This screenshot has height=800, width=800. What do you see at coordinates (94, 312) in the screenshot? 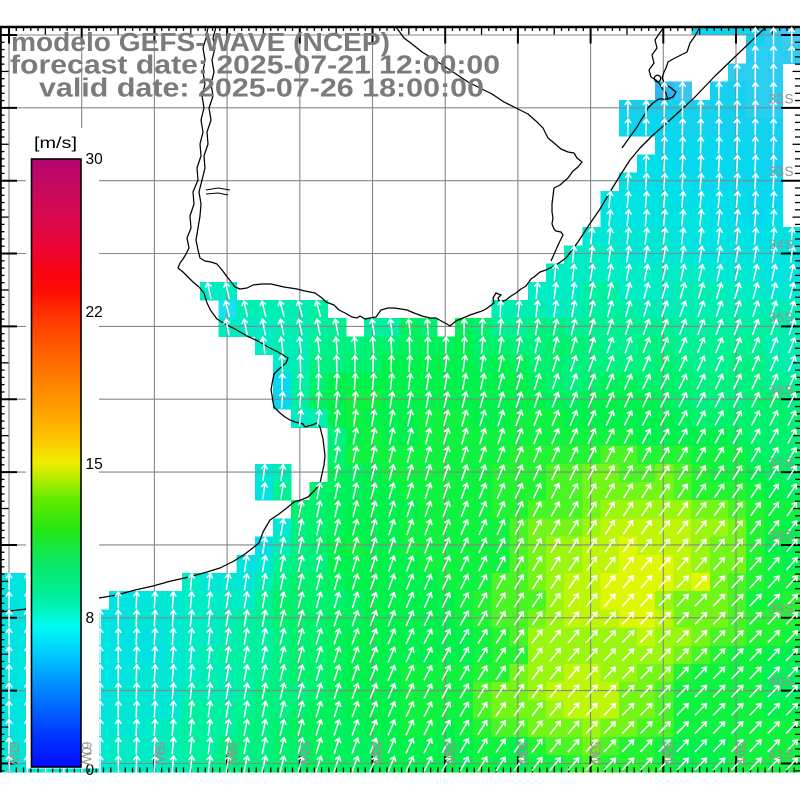
I see `svg-text: 22` at bounding box center [94, 312].